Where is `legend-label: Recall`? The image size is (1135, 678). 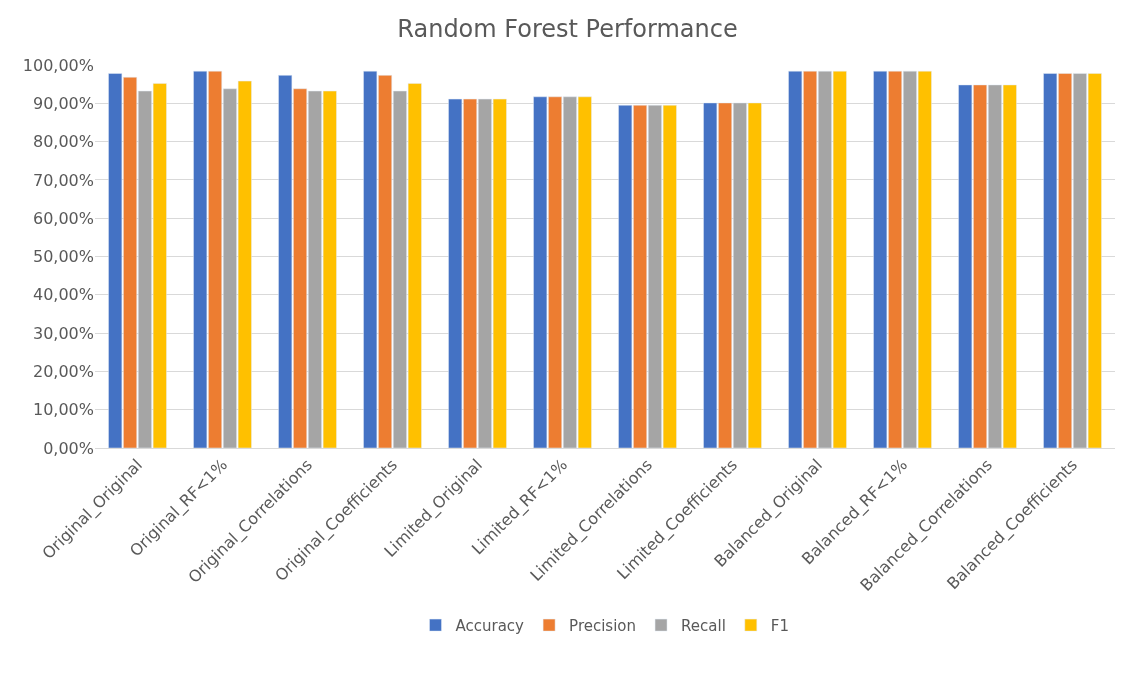
legend-label: Recall is located at coordinates (703, 625).